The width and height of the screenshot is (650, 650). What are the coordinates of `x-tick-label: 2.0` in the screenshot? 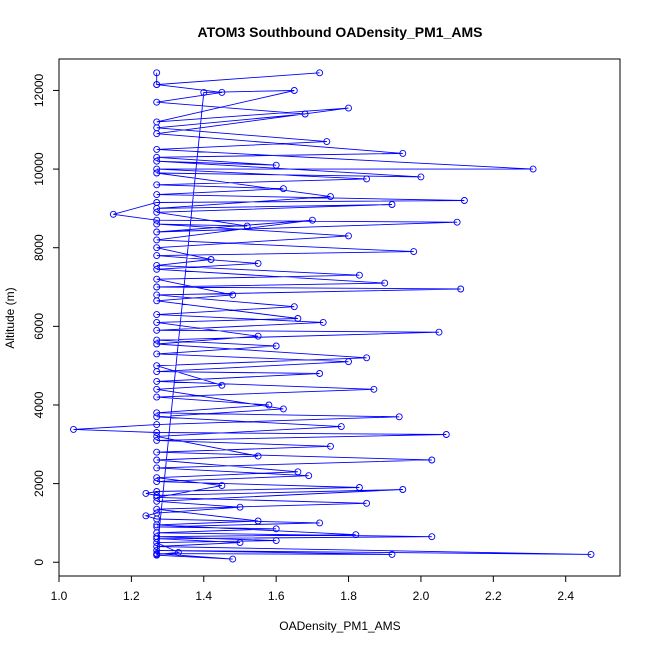 It's located at (421, 596).